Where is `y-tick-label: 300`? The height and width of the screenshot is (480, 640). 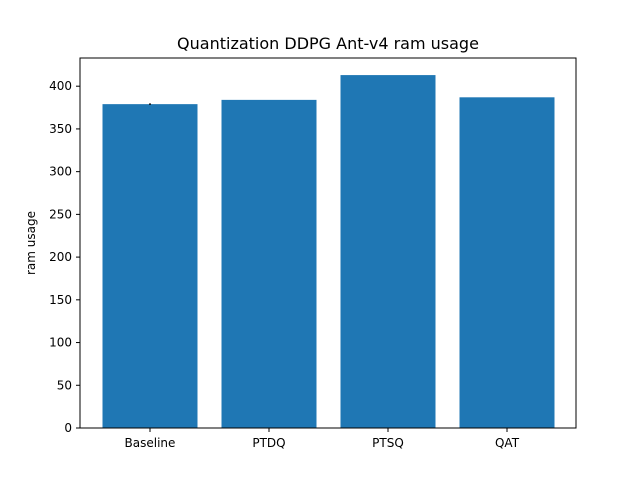
y-tick-label: 300 is located at coordinates (60, 172).